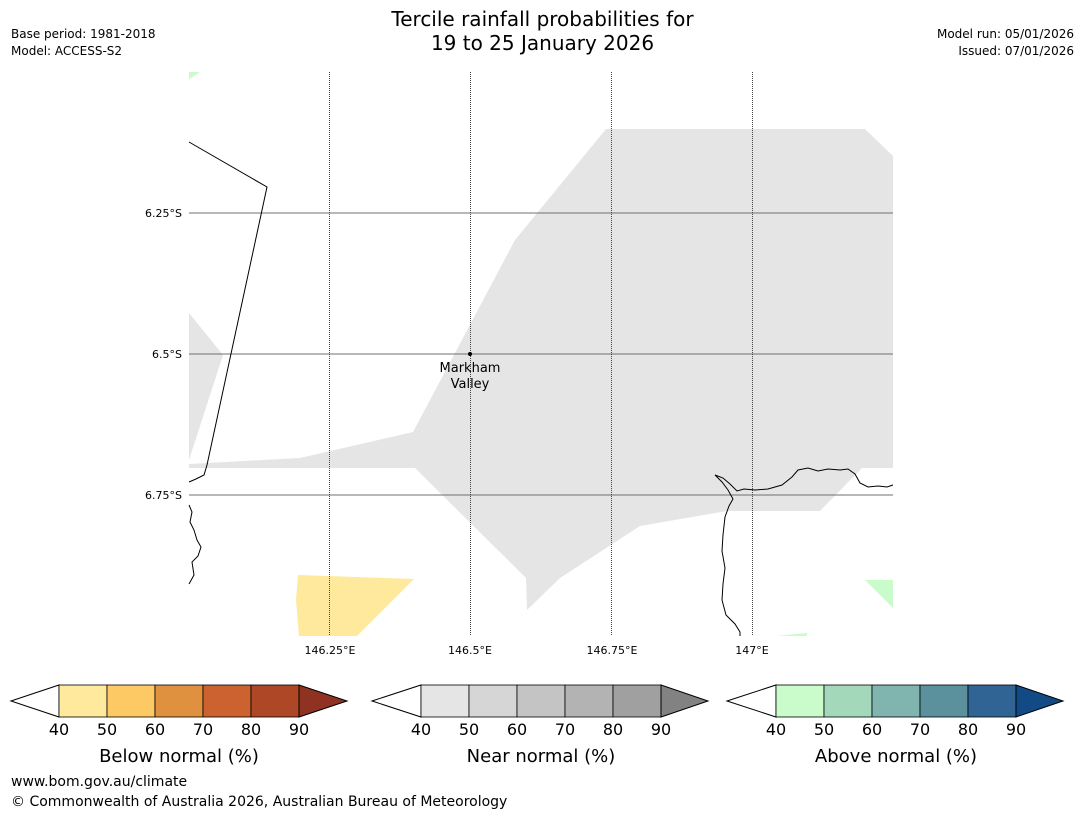  What do you see at coordinates (542, 43) in the screenshot?
I see `title-line-2: 19 to 25 January 2026` at bounding box center [542, 43].